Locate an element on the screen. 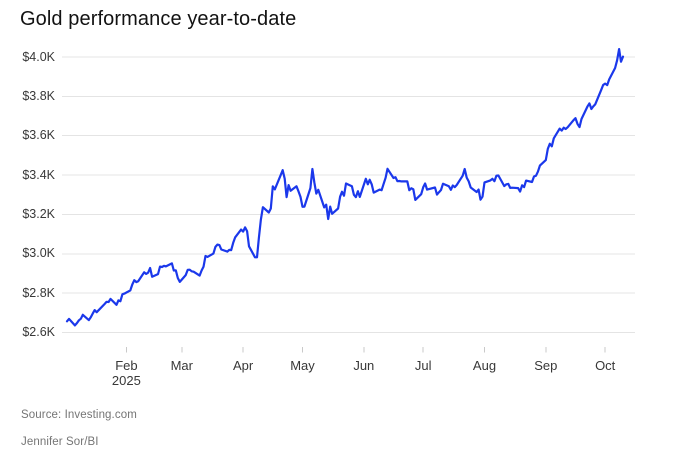  y-axis-label: $3.2K is located at coordinates (38, 213).